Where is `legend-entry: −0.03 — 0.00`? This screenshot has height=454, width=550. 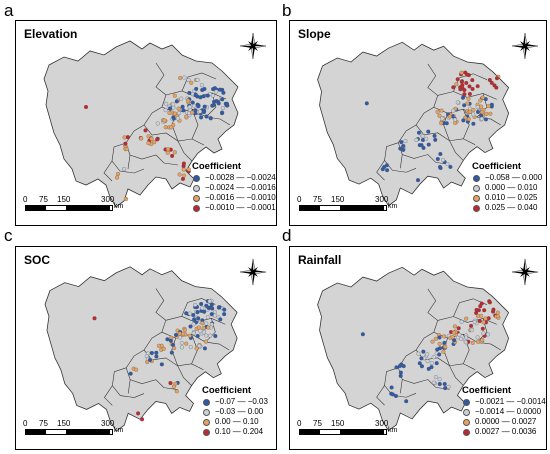
legend-entry: −0.03 — 0.00 is located at coordinates (235, 412).